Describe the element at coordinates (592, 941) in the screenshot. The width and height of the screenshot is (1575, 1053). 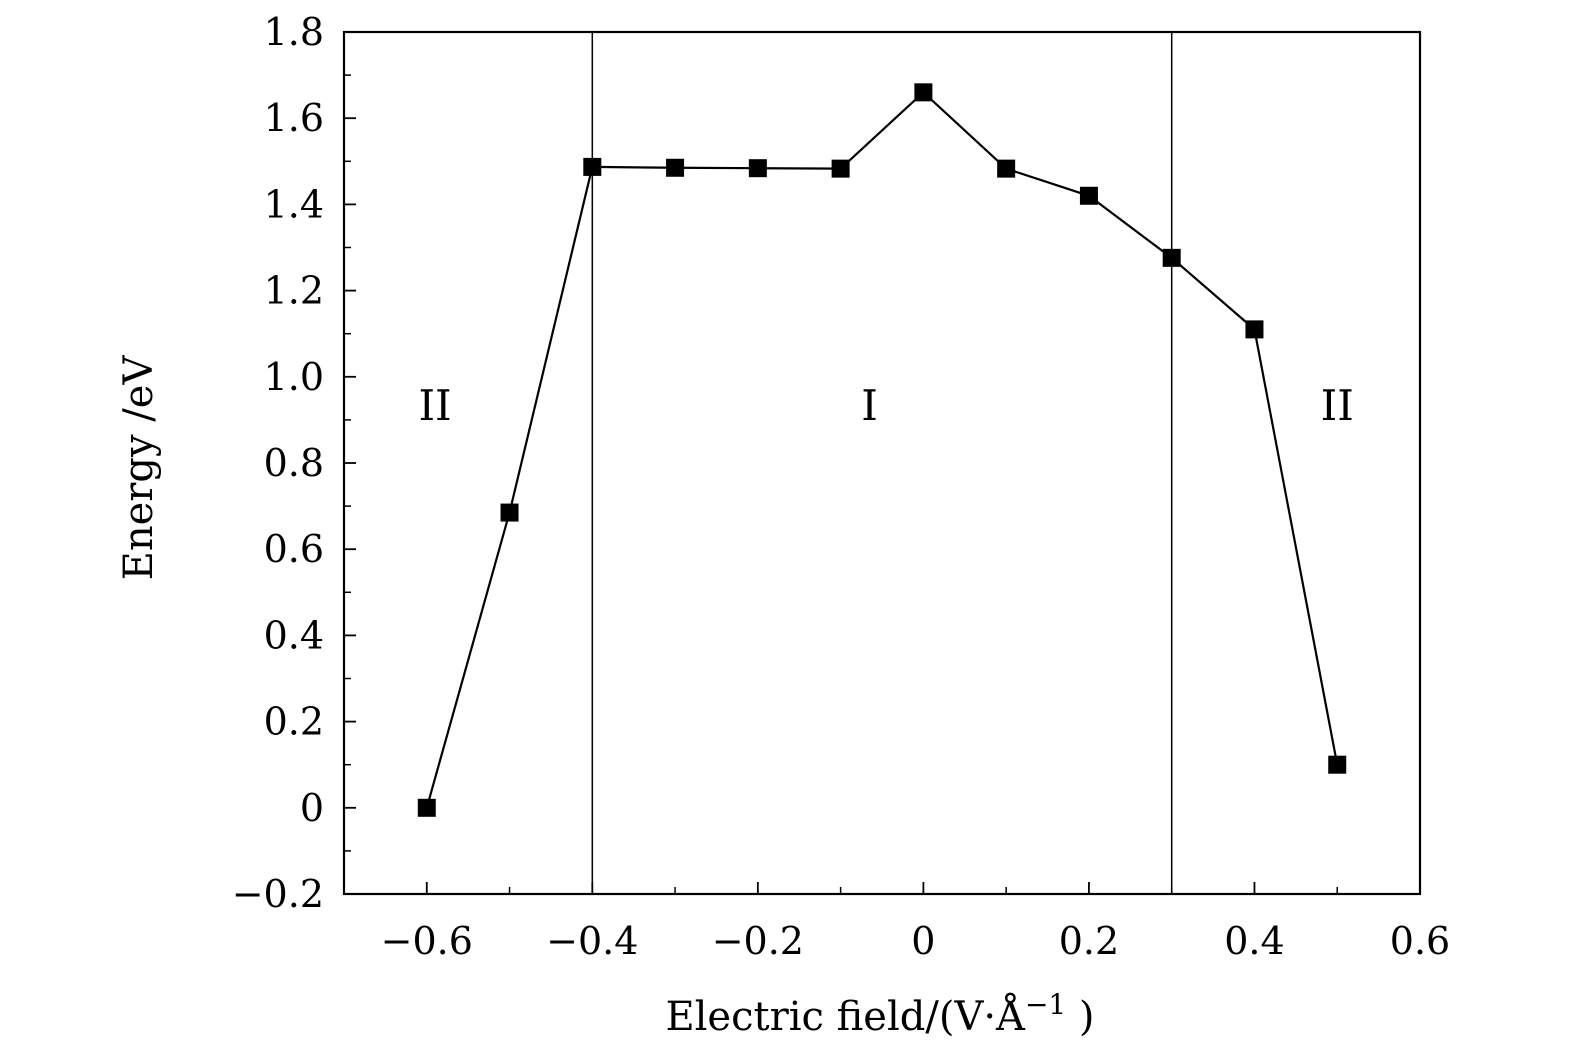
I see `x-tick-label: −0.4` at that location.